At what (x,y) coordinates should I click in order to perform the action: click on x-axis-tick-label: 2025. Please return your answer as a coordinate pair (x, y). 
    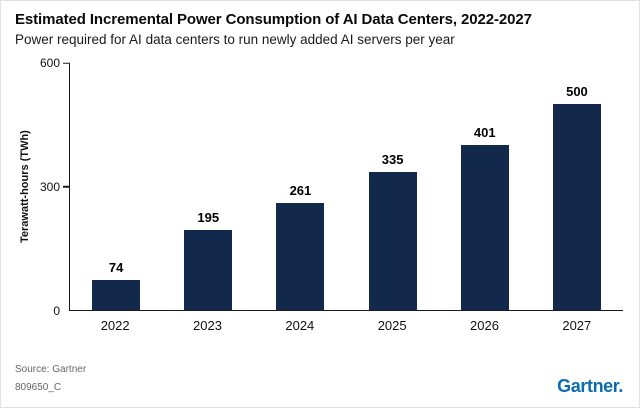
    Looking at the image, I should click on (392, 325).